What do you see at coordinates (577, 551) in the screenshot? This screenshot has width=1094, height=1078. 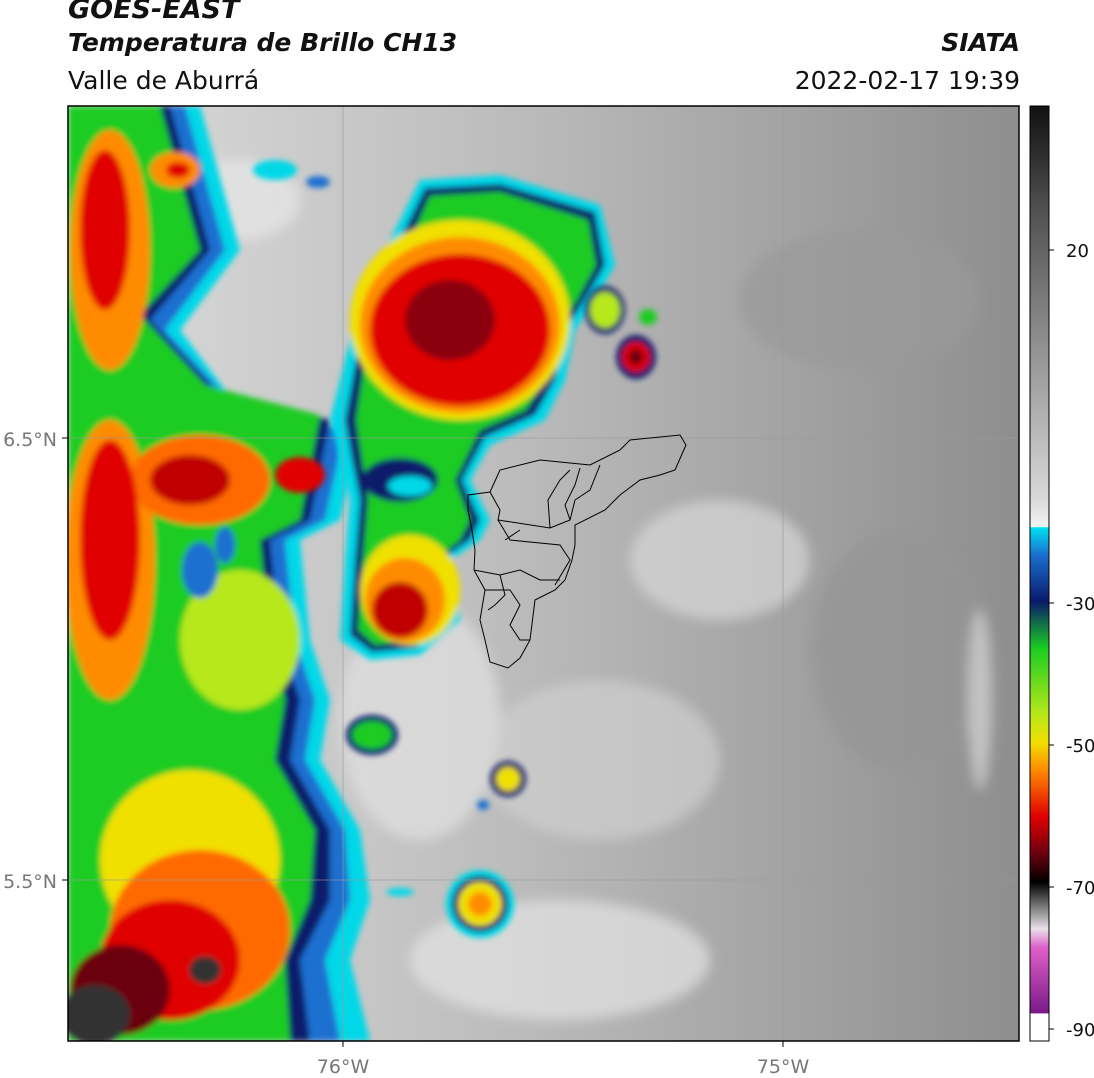 I see `aburra-valley-outline` at bounding box center [577, 551].